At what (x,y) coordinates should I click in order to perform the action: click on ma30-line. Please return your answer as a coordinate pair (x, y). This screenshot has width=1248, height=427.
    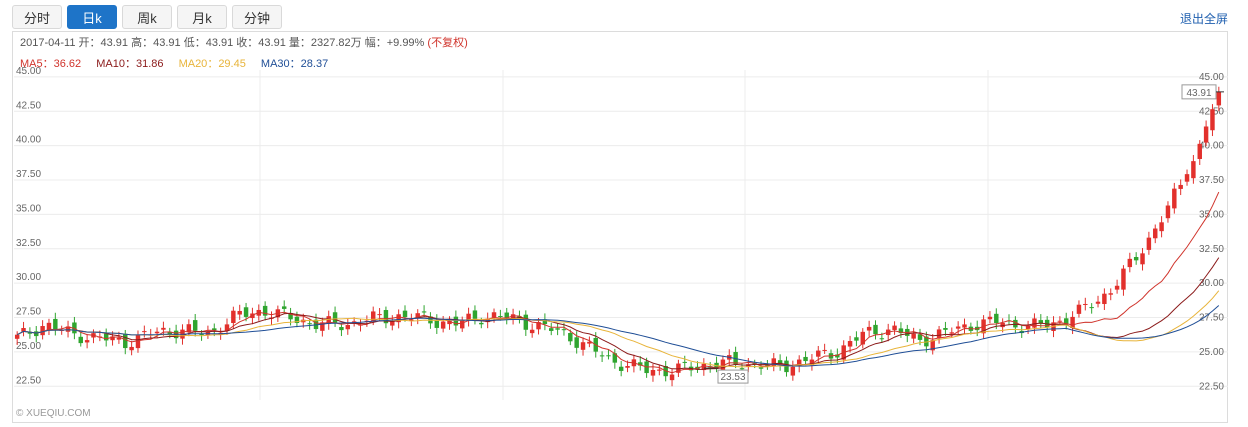
    Looking at the image, I should click on (618, 336).